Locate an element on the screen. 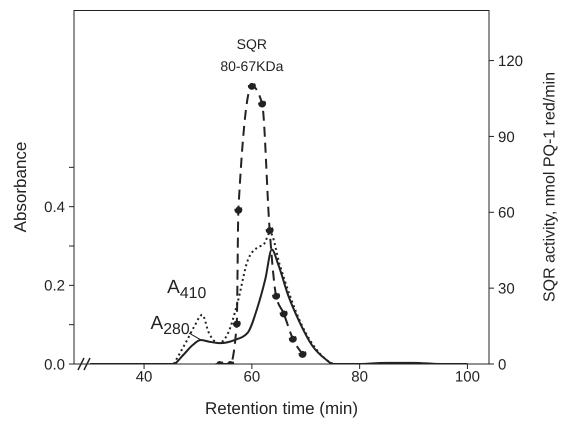 This screenshot has height=425, width=567. y2-tick-label: 30 is located at coordinates (506, 289).